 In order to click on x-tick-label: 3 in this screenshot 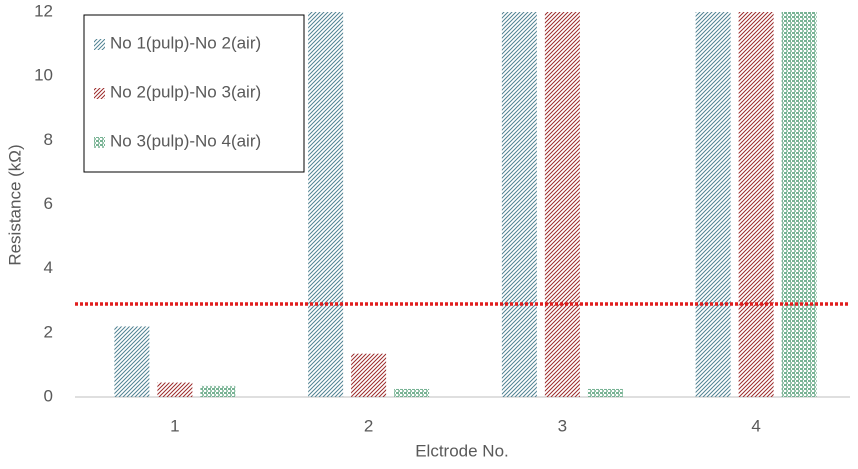, I will do `click(562, 425)`.